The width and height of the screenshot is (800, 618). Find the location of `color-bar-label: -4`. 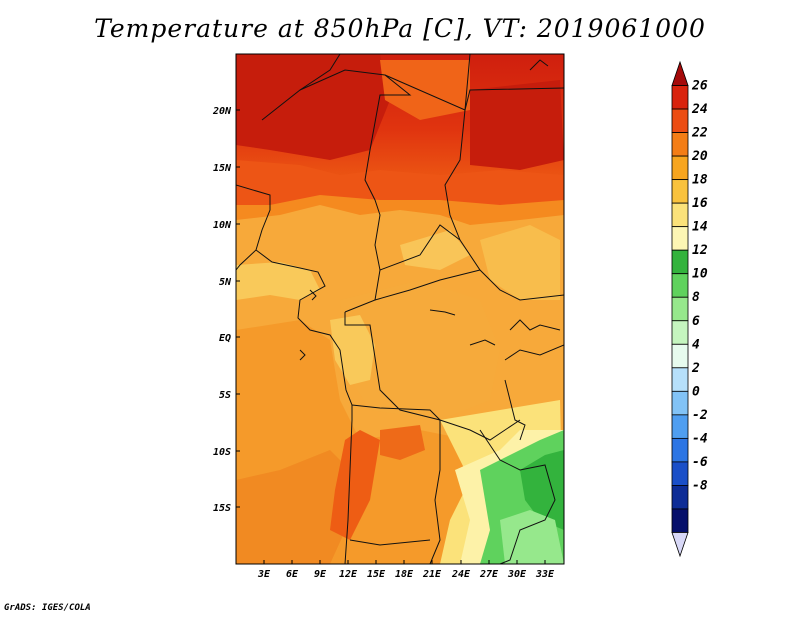

color-bar-label: -4 is located at coordinates (700, 438).